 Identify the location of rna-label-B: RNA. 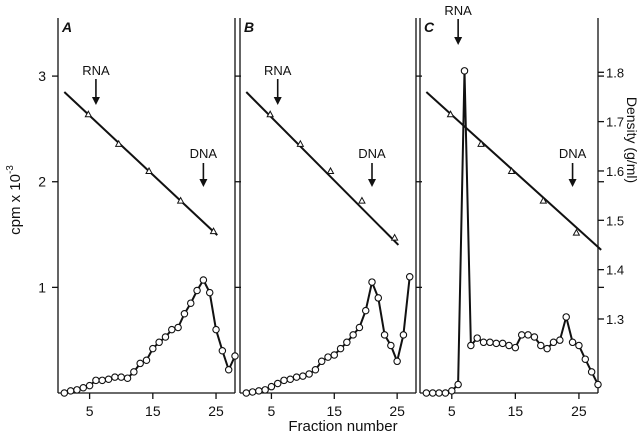
(278, 70).